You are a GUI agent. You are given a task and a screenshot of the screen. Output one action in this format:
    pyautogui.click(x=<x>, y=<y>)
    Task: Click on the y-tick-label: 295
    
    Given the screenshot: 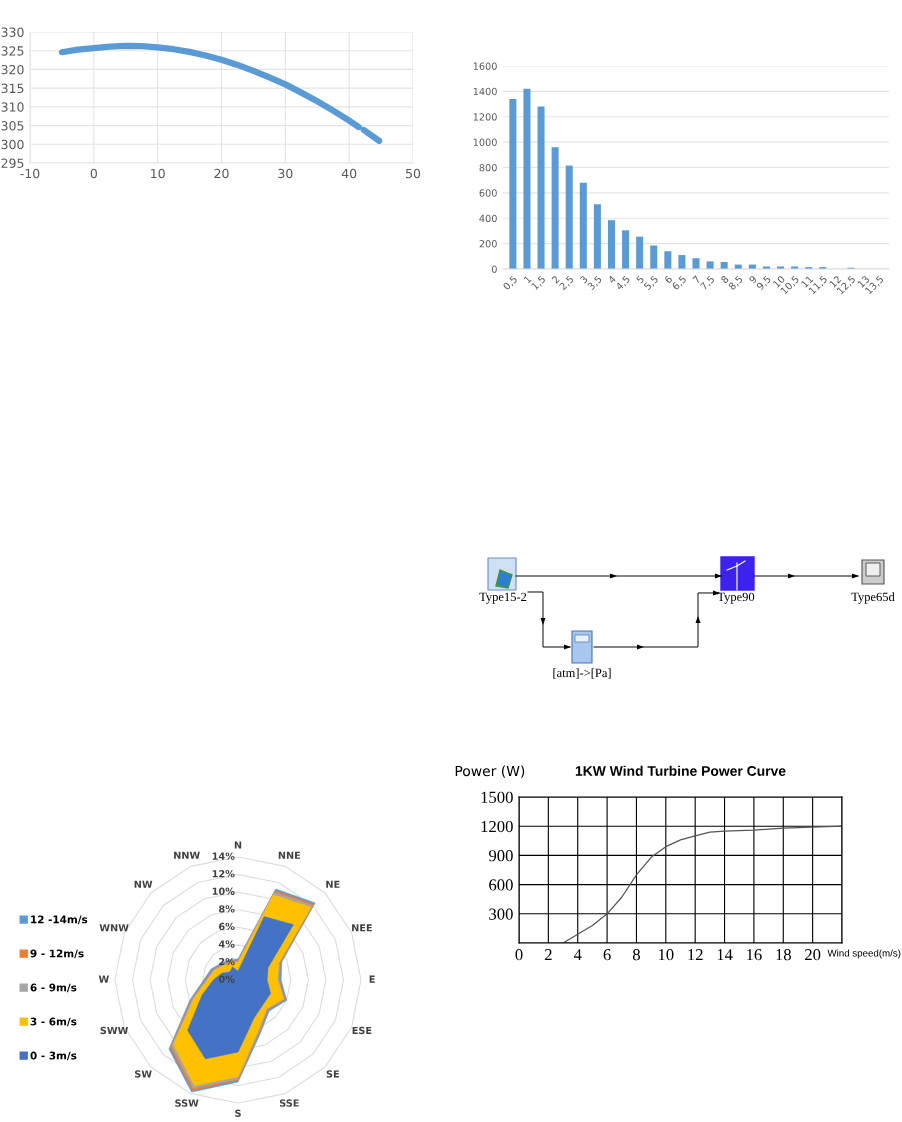 What is the action you would take?
    pyautogui.click(x=12, y=163)
    